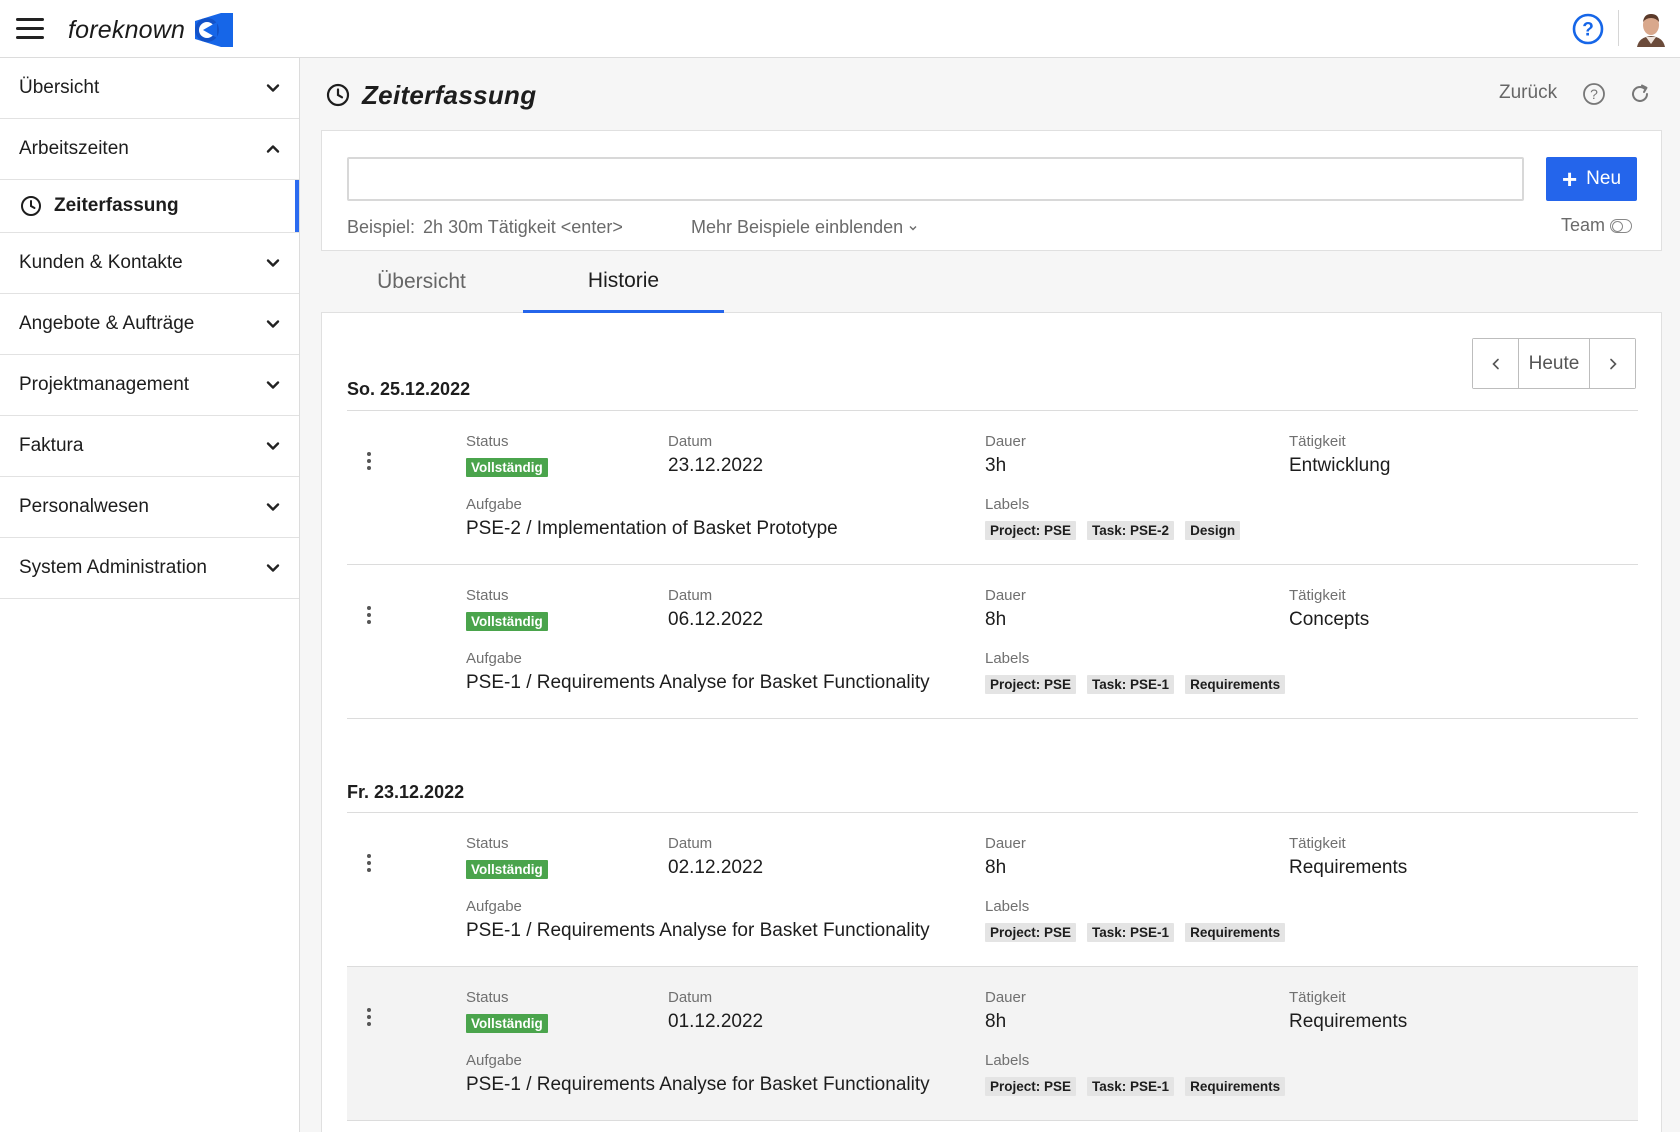  I want to click on toggle-switch, so click(1621, 225).